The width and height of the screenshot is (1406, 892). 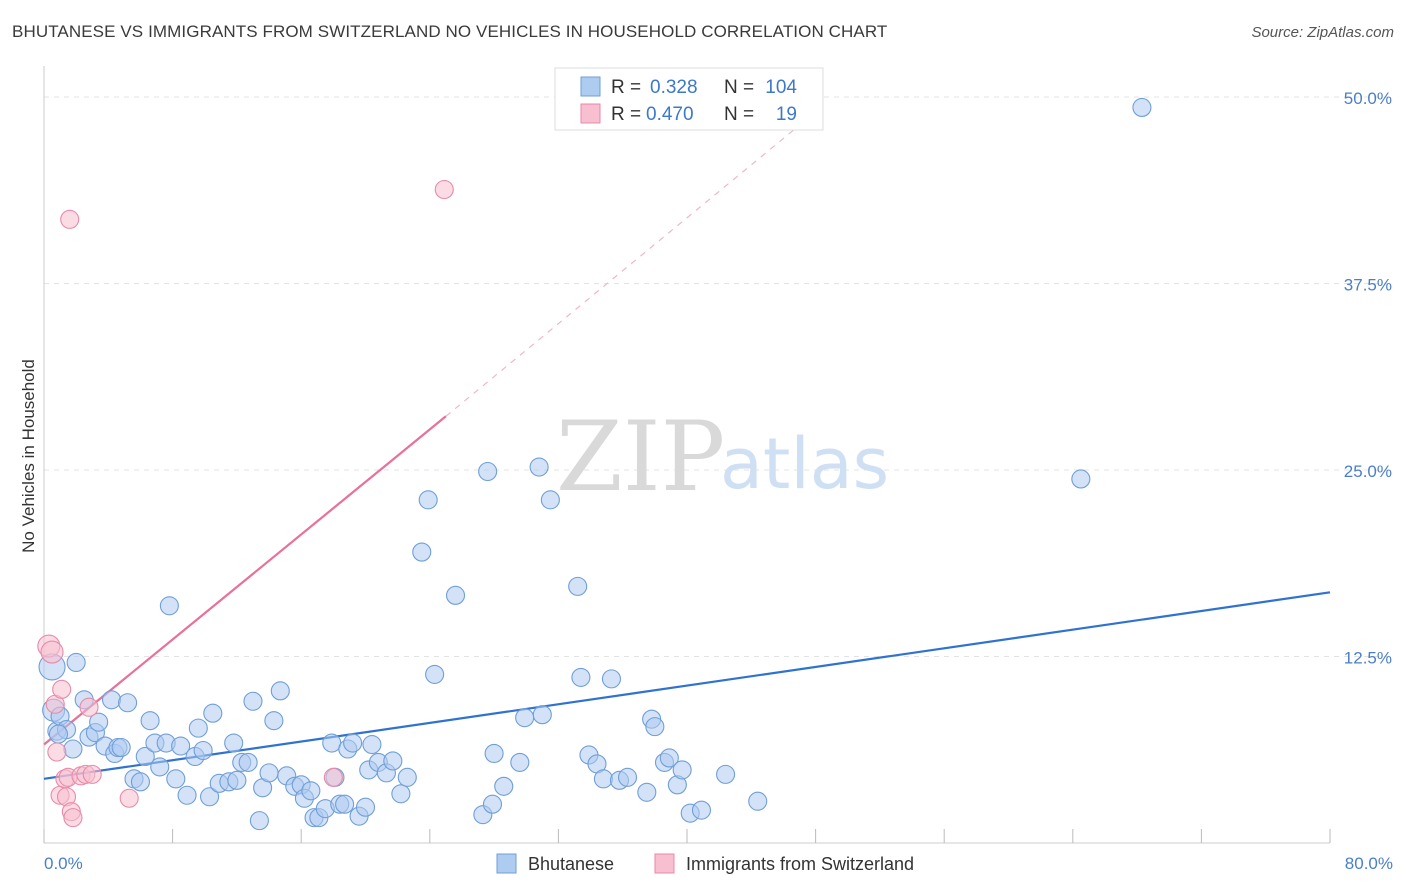 What do you see at coordinates (739, 114) in the screenshot?
I see `legend-n-label-2: N =` at bounding box center [739, 114].